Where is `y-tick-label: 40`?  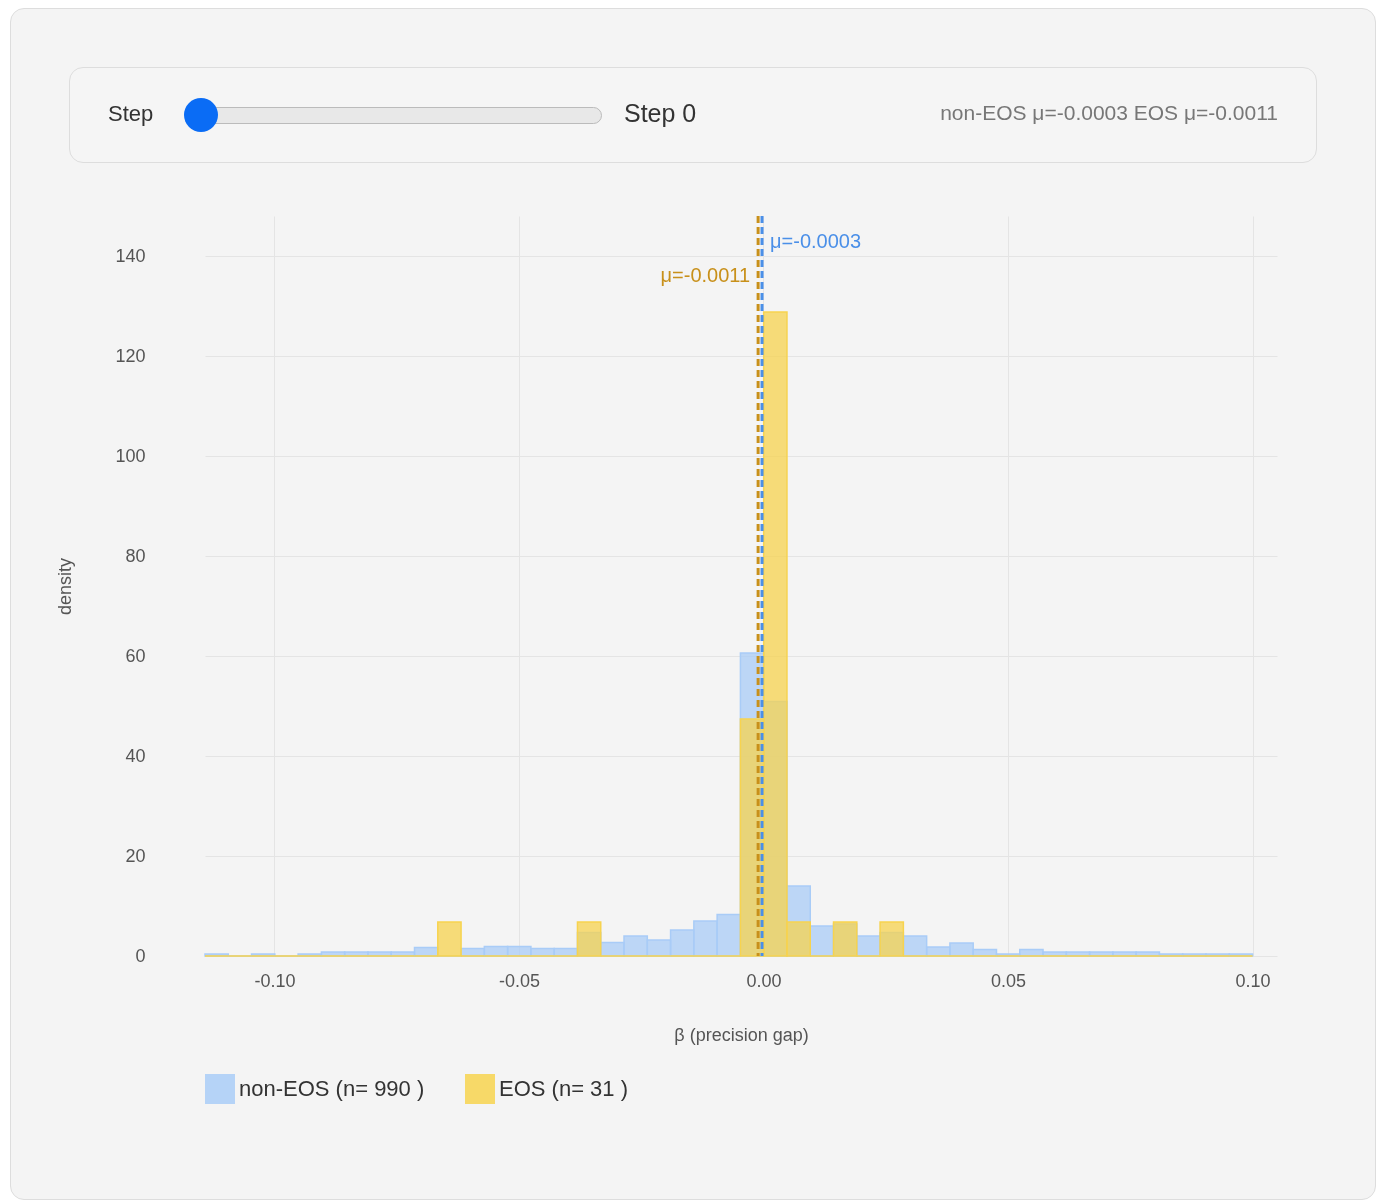 y-tick-label: 40 is located at coordinates (135, 755).